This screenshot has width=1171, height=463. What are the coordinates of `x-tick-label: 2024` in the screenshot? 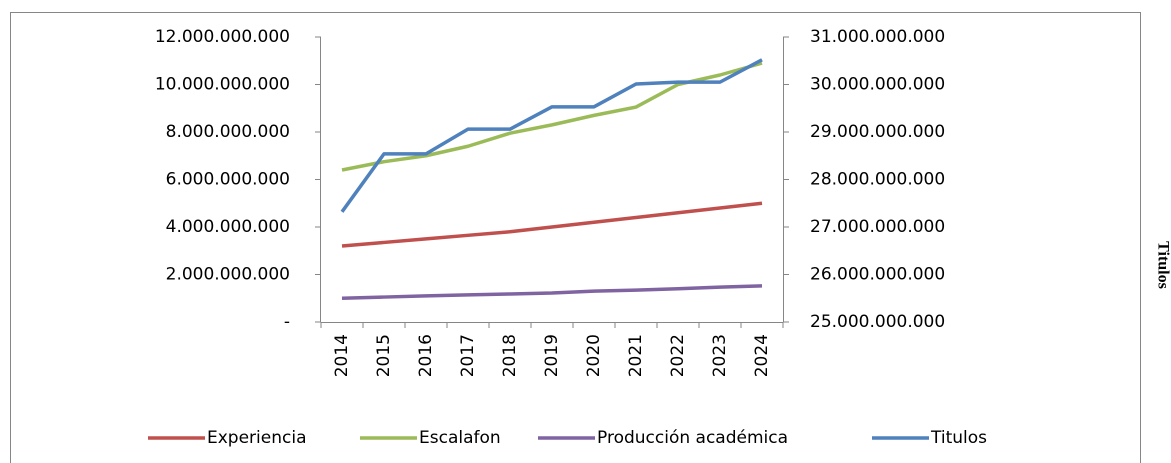 It's located at (762, 355).